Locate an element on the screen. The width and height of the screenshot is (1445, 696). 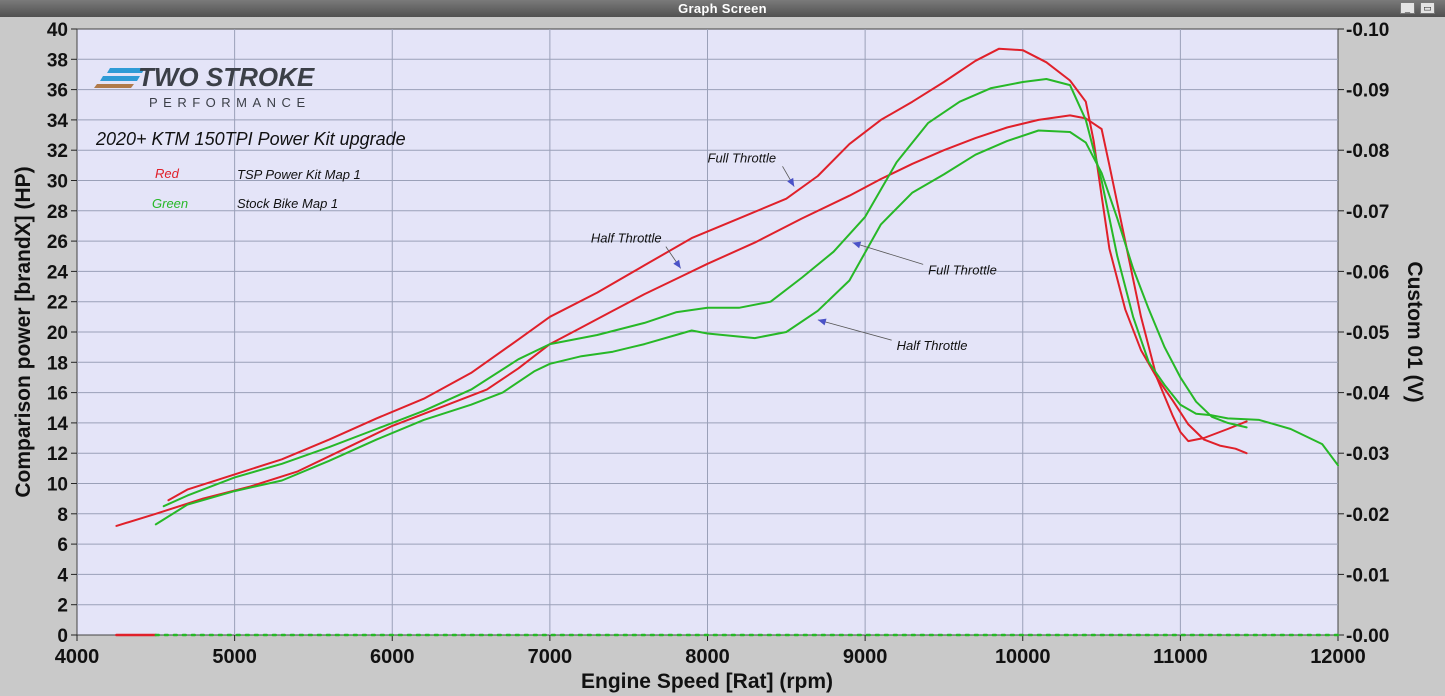
x-tick-label: 11000 is located at coordinates (1180, 657).